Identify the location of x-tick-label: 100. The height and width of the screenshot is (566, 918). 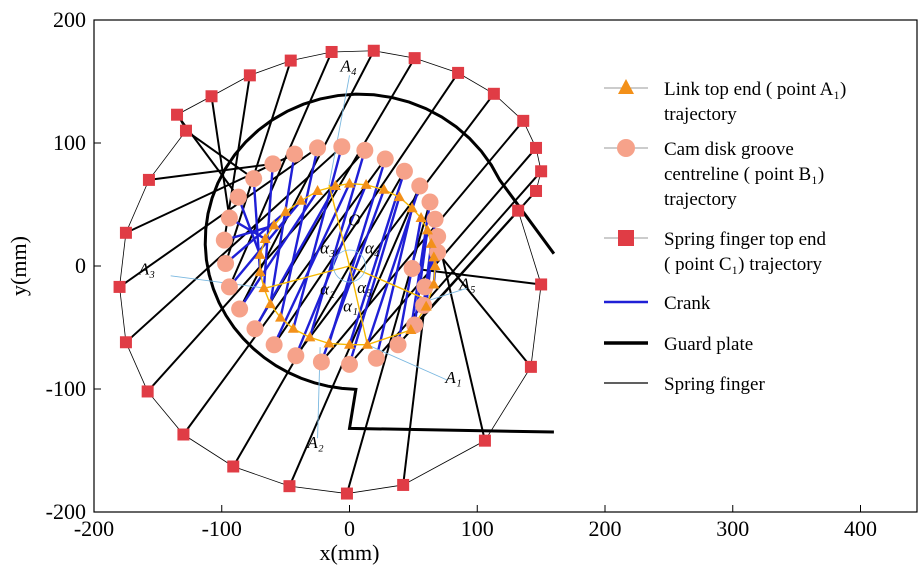
(477, 528).